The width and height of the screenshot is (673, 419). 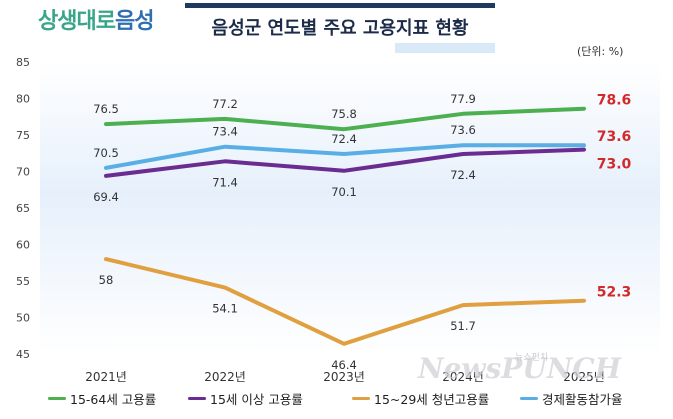 I want to click on legend-label: 15-64세 고용률, so click(x=113, y=399).